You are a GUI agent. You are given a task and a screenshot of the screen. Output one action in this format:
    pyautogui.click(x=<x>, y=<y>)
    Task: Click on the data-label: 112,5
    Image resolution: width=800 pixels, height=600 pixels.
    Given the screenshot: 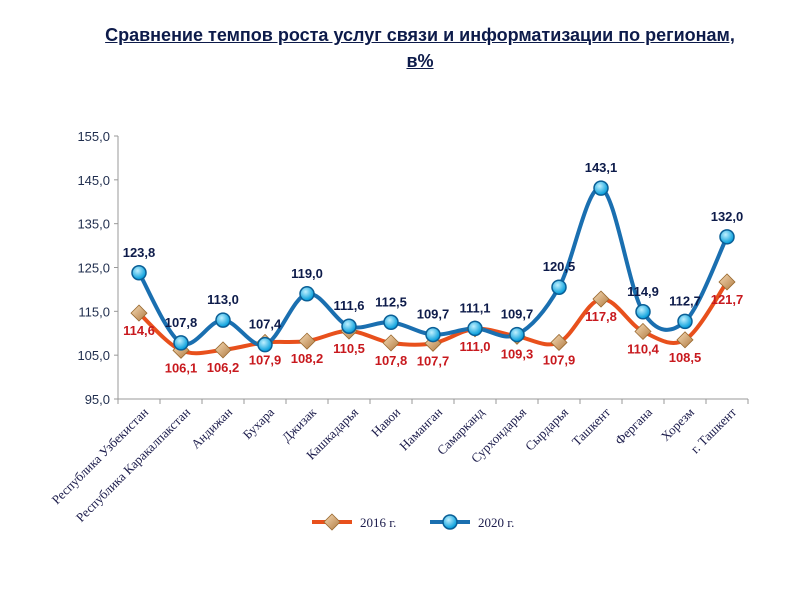 What is the action you would take?
    pyautogui.click(x=391, y=301)
    